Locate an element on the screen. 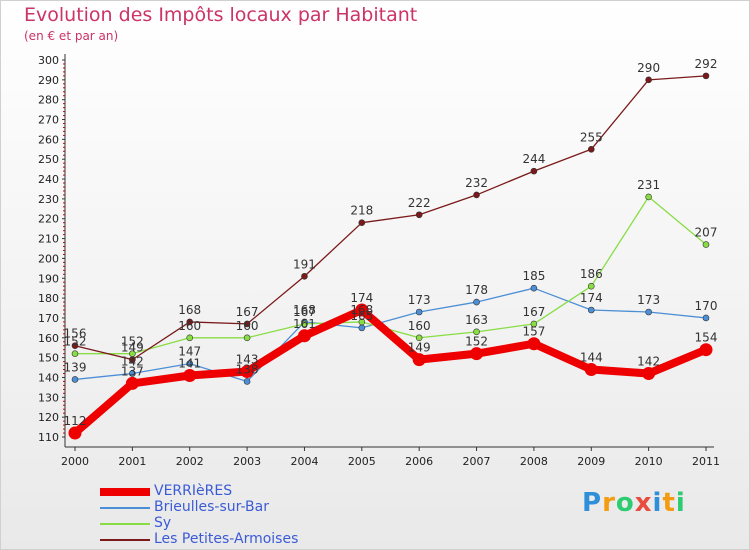 The height and width of the screenshot is (550, 750). data-label: 185 is located at coordinates (533, 276).